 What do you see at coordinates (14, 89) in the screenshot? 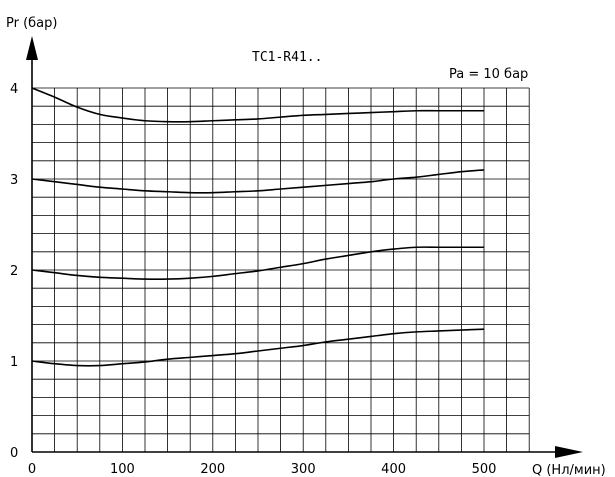
I see `y-tick-label: 4` at bounding box center [14, 89].